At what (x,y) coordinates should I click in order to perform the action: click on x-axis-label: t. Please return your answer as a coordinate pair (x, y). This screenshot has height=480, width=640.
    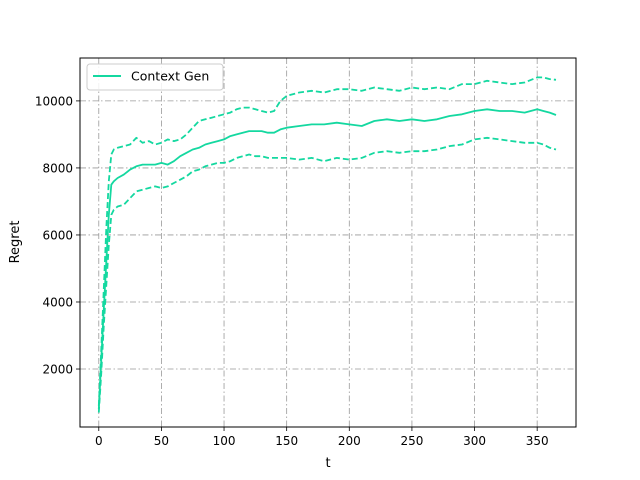
    Looking at the image, I should click on (327, 463).